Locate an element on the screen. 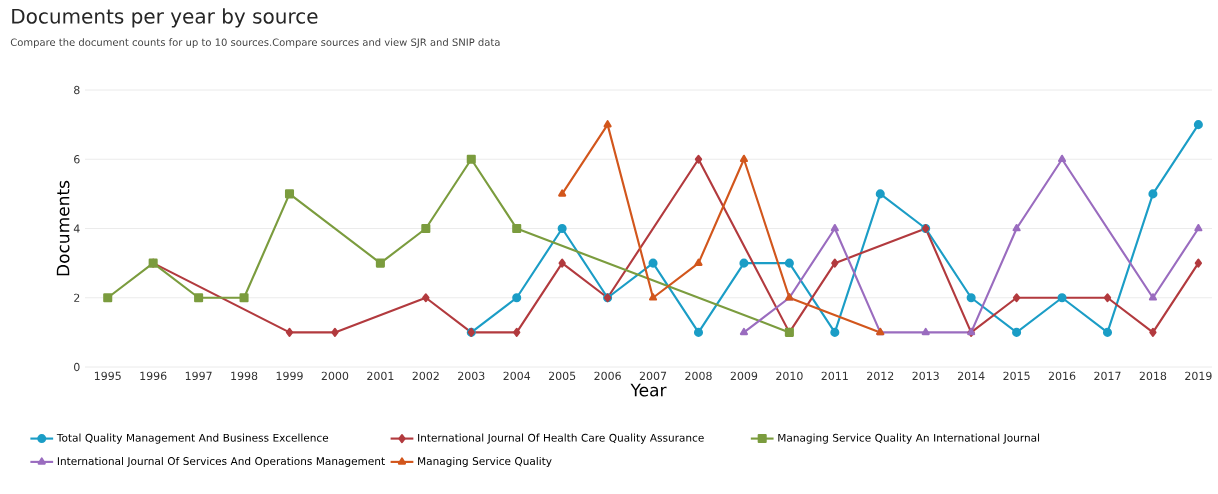 The height and width of the screenshot is (494, 1218). y-axis-title: Documents is located at coordinates (63, 228).